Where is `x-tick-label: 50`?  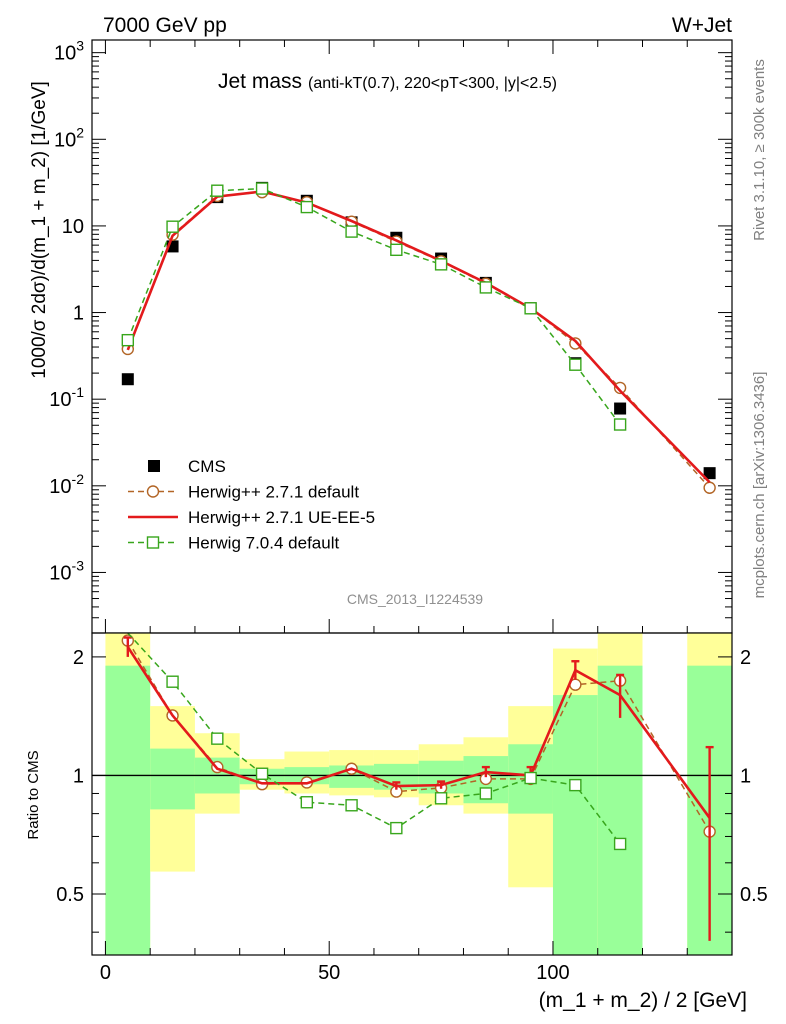 x-tick-label: 50 is located at coordinates (329, 973).